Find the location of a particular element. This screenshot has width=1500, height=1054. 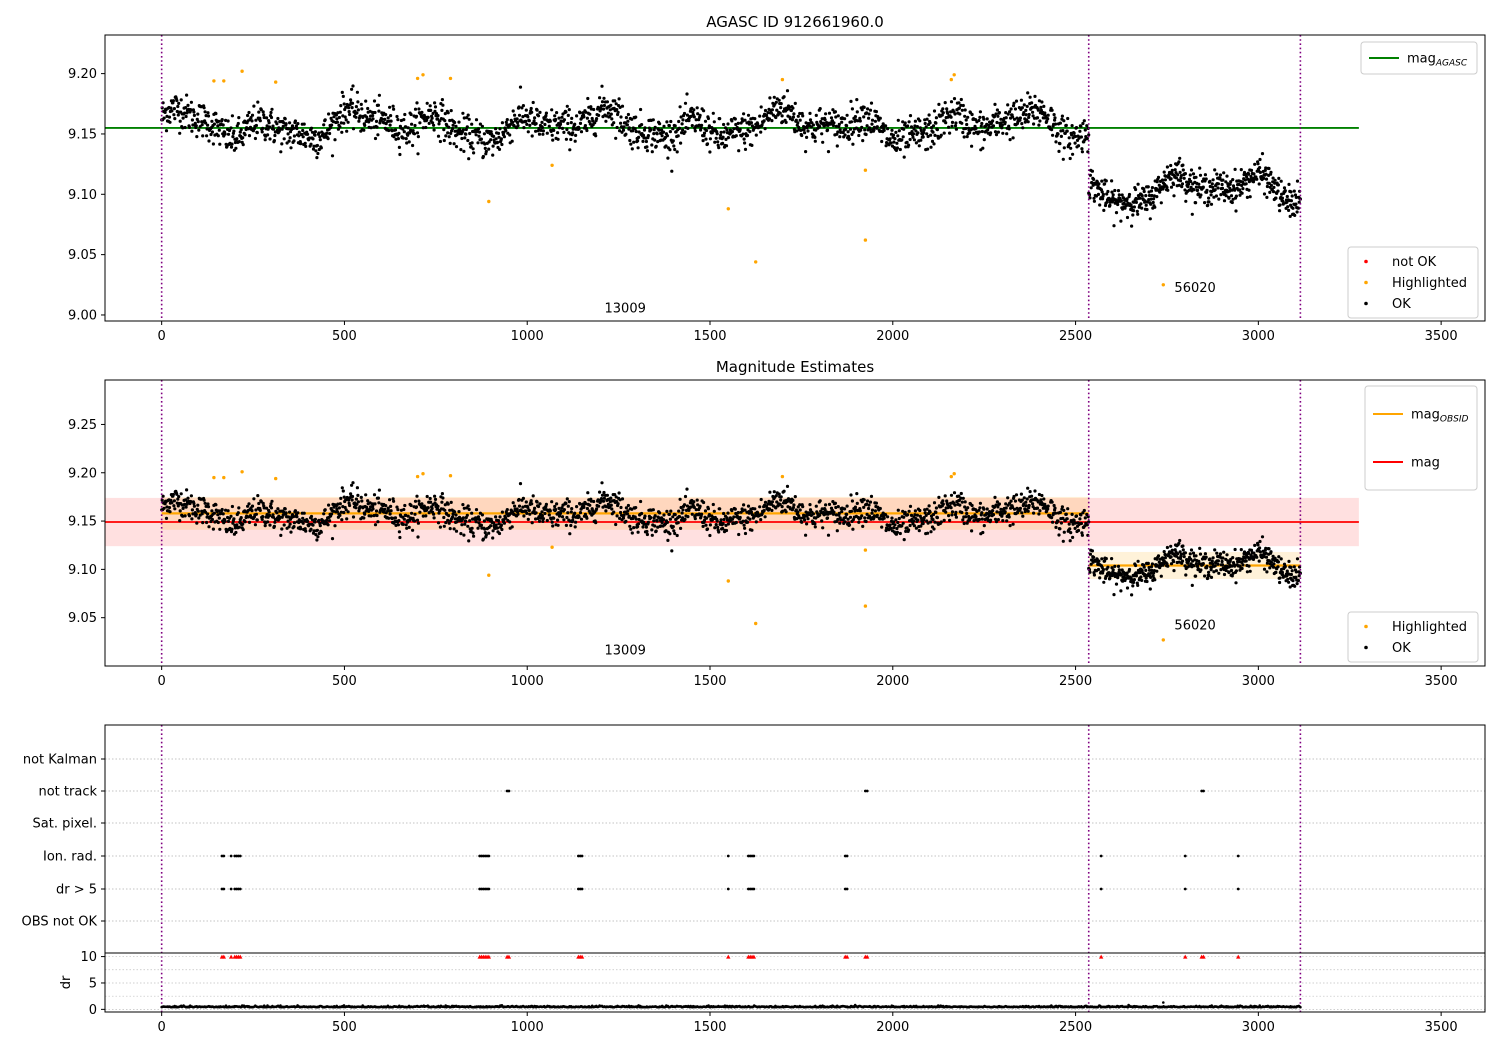

legend-label-text: Highlighted is located at coordinates (1429, 627).